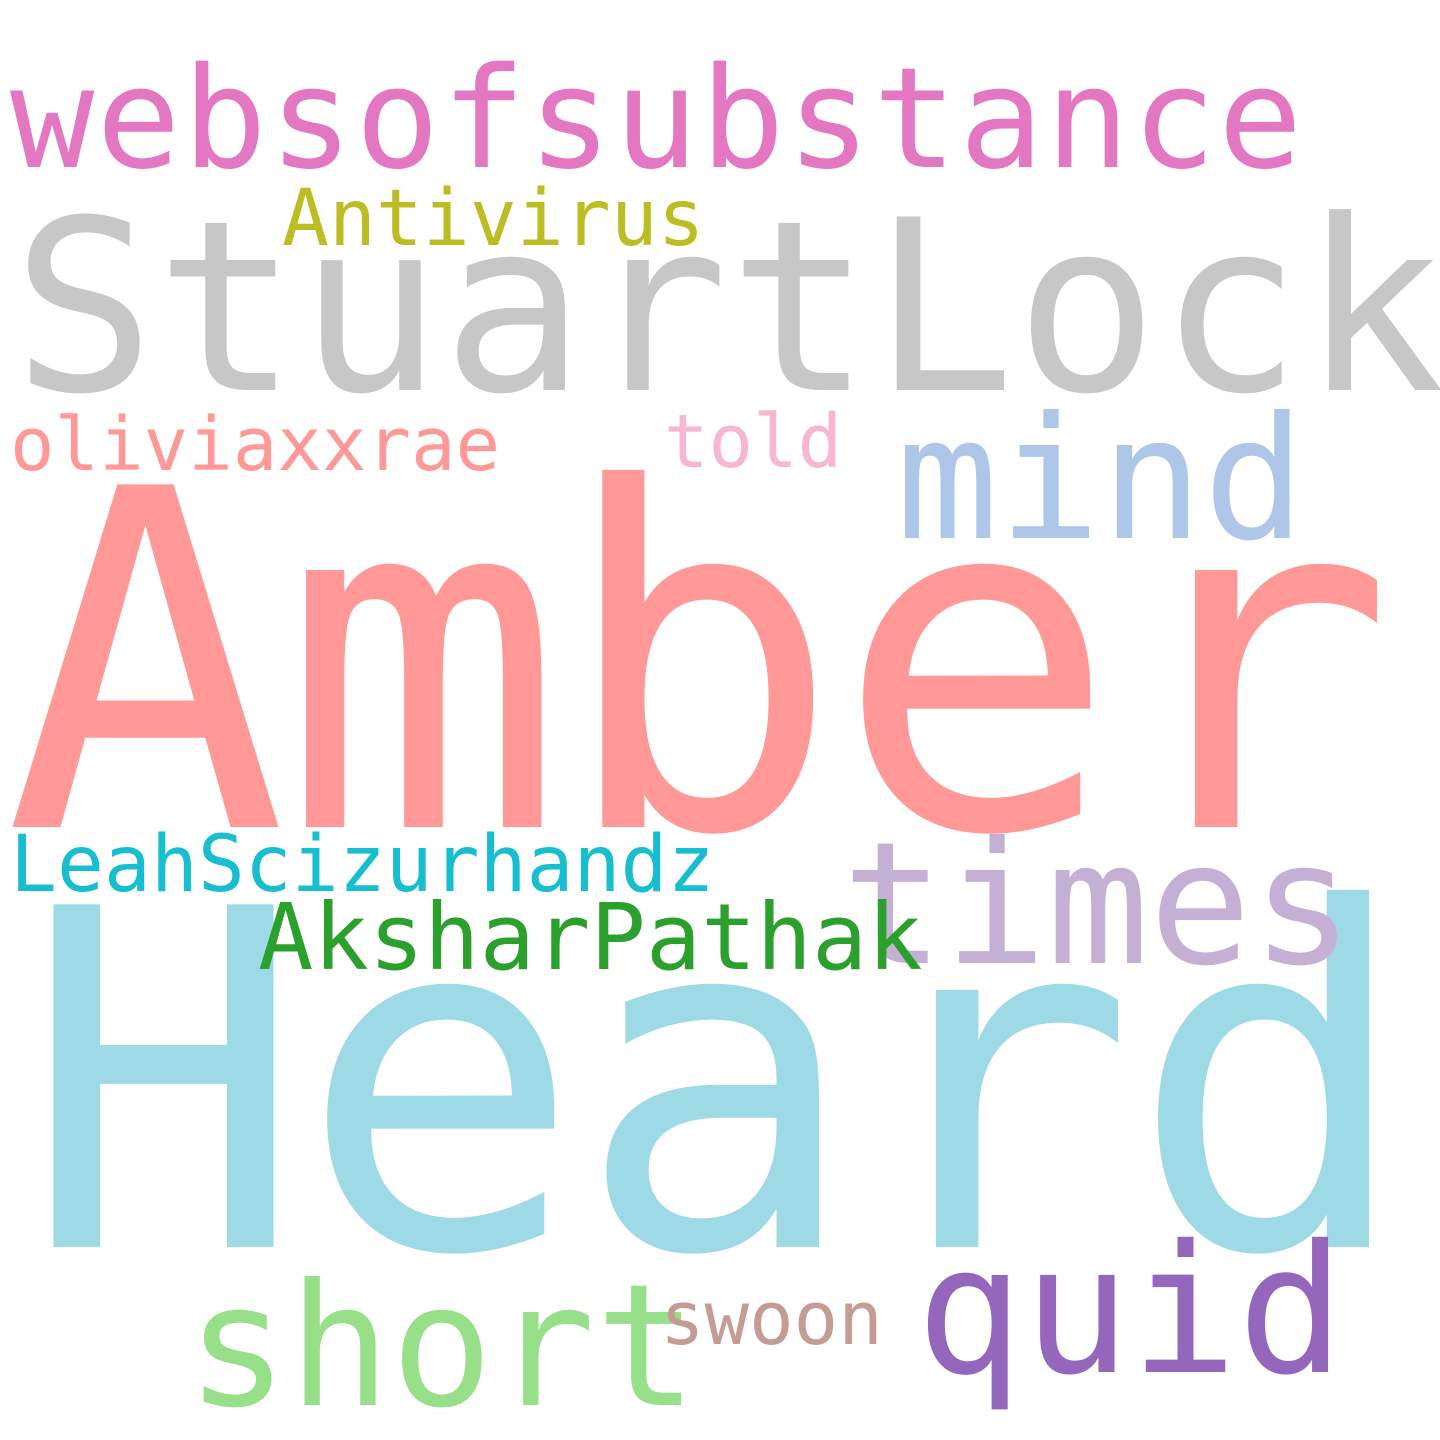  I want to click on word-aksharpathak: AksharPathak, so click(590, 937).